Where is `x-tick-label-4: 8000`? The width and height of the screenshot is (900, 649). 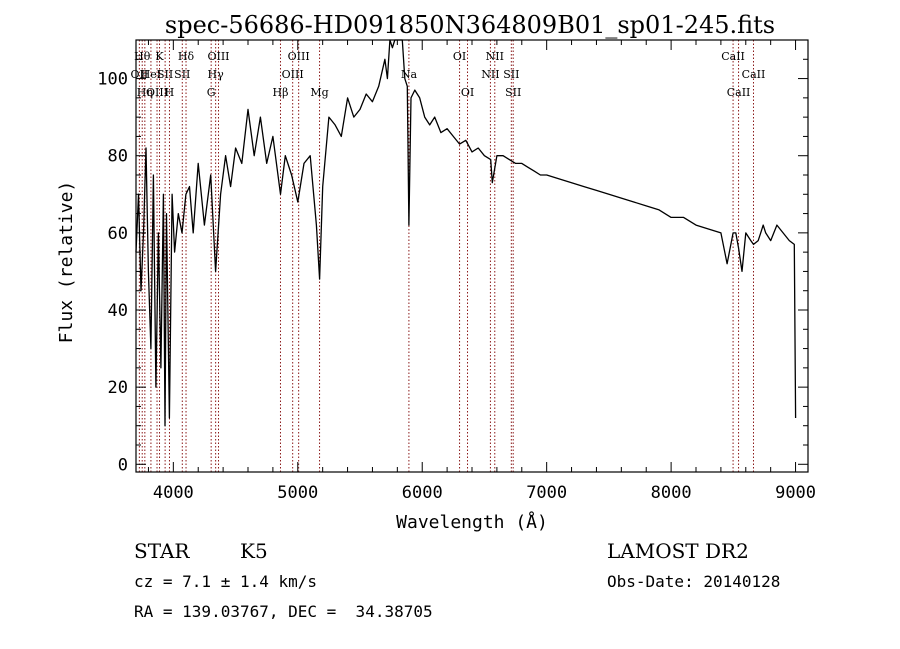
x-tick-label-4: 8000 is located at coordinates (671, 493).